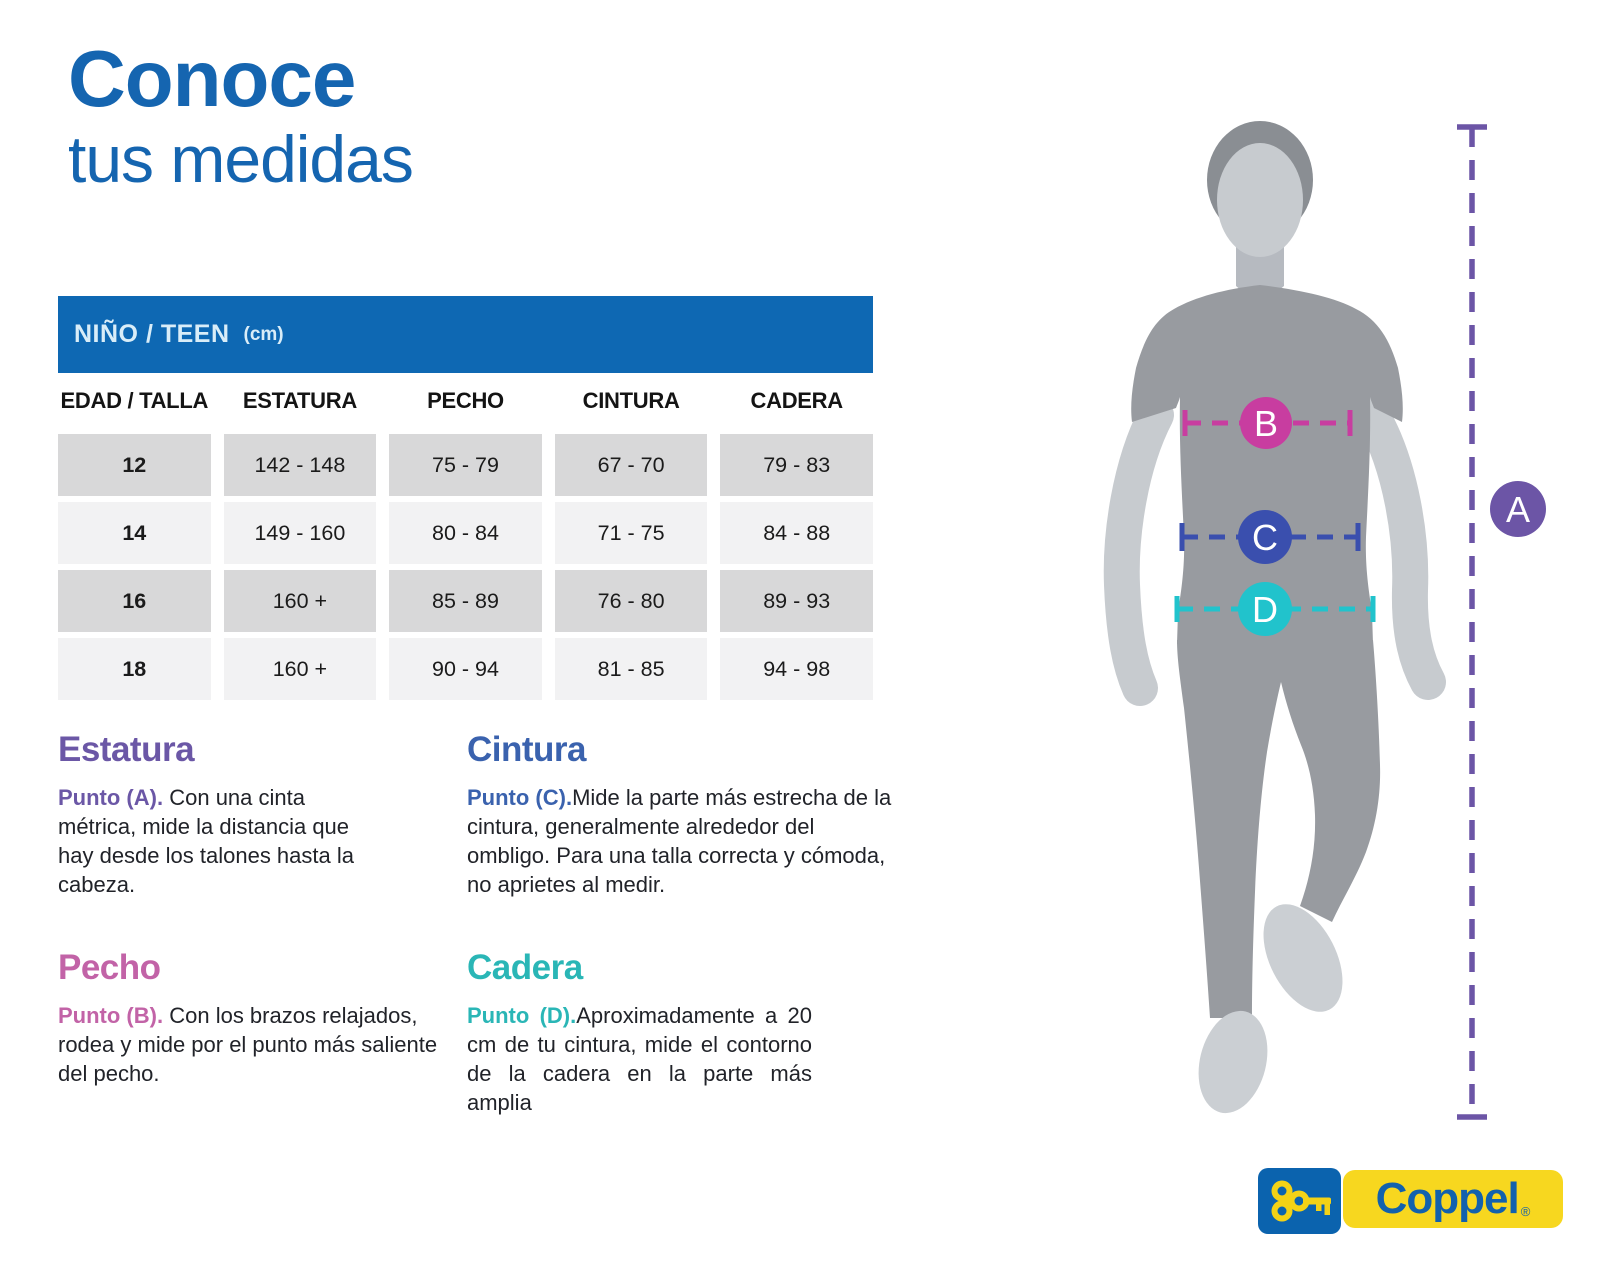 Image resolution: width=1600 pixels, height=1280 pixels. What do you see at coordinates (212, 78) in the screenshot?
I see `page-title-line1: Conoce` at bounding box center [212, 78].